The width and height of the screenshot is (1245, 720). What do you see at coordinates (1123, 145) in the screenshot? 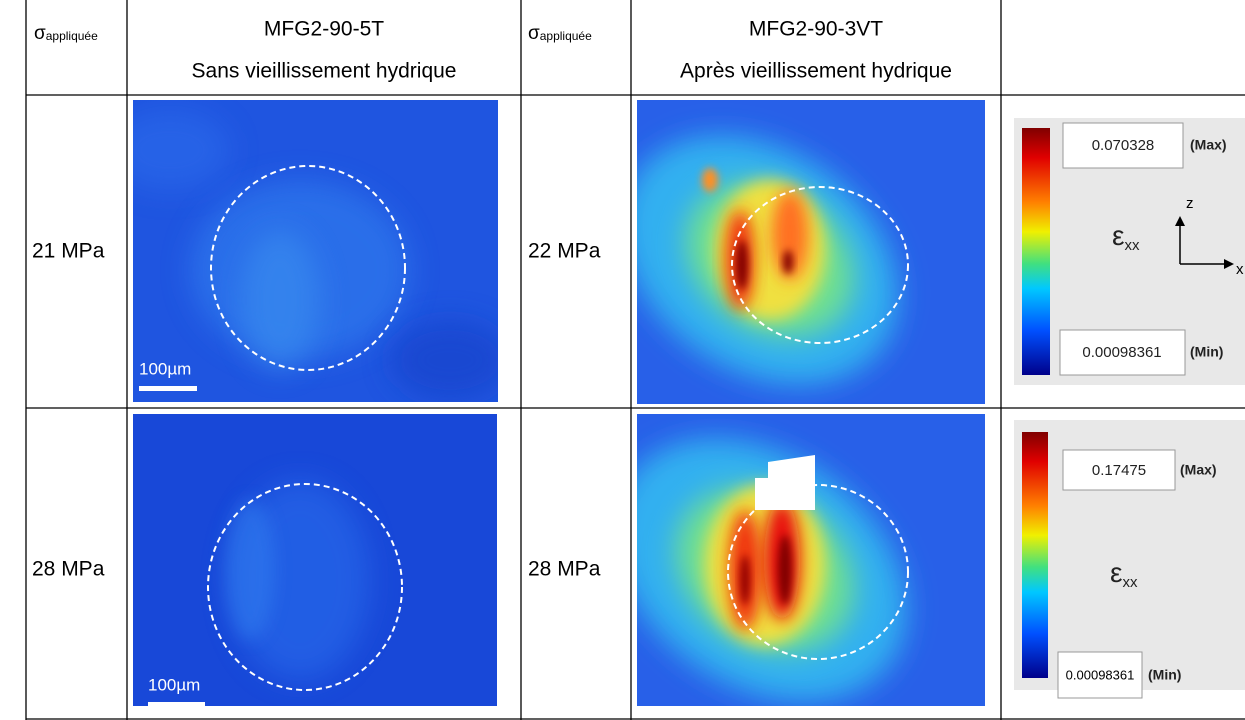
I see `legend-max: 0.070328` at bounding box center [1123, 145].